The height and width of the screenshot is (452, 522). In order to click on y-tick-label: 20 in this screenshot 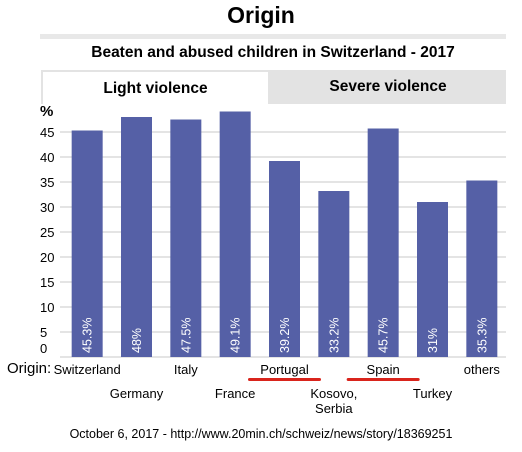, I will do `click(47, 257)`.